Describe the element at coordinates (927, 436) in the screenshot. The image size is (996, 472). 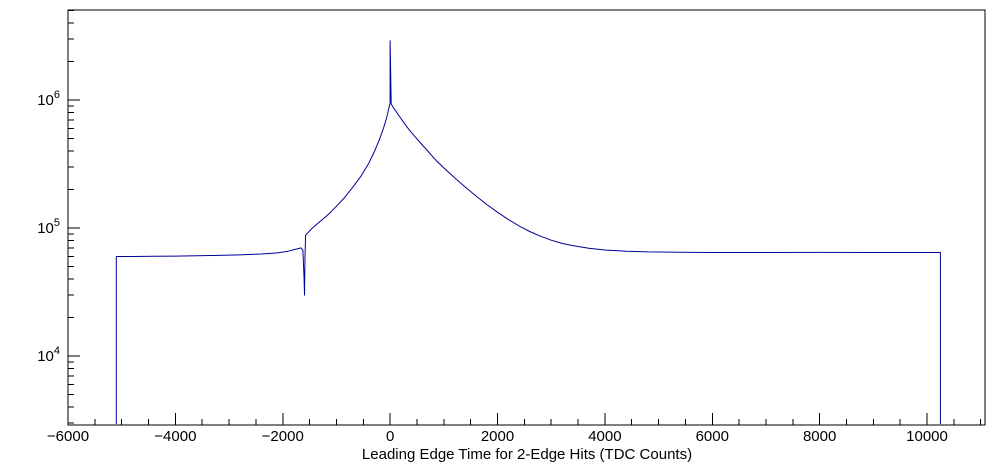
I see `x-tick-label: 10000` at that location.